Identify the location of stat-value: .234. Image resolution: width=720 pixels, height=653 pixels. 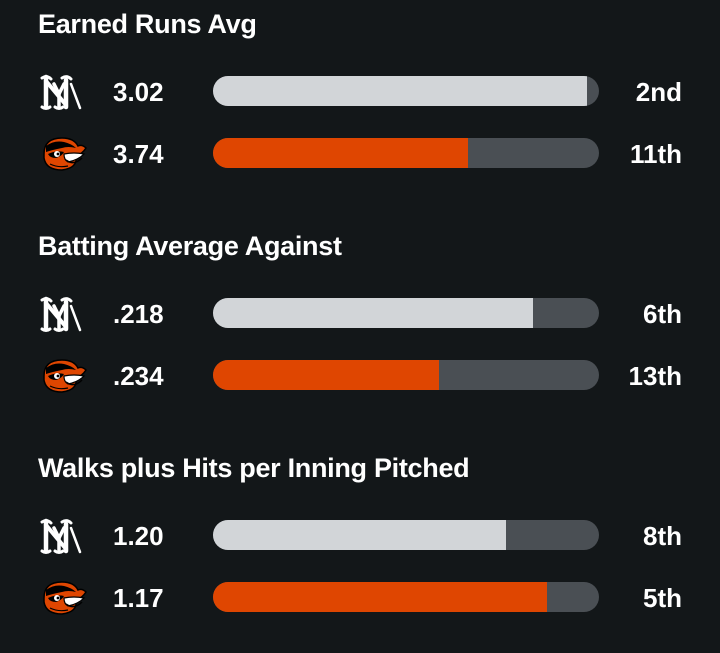
(138, 376).